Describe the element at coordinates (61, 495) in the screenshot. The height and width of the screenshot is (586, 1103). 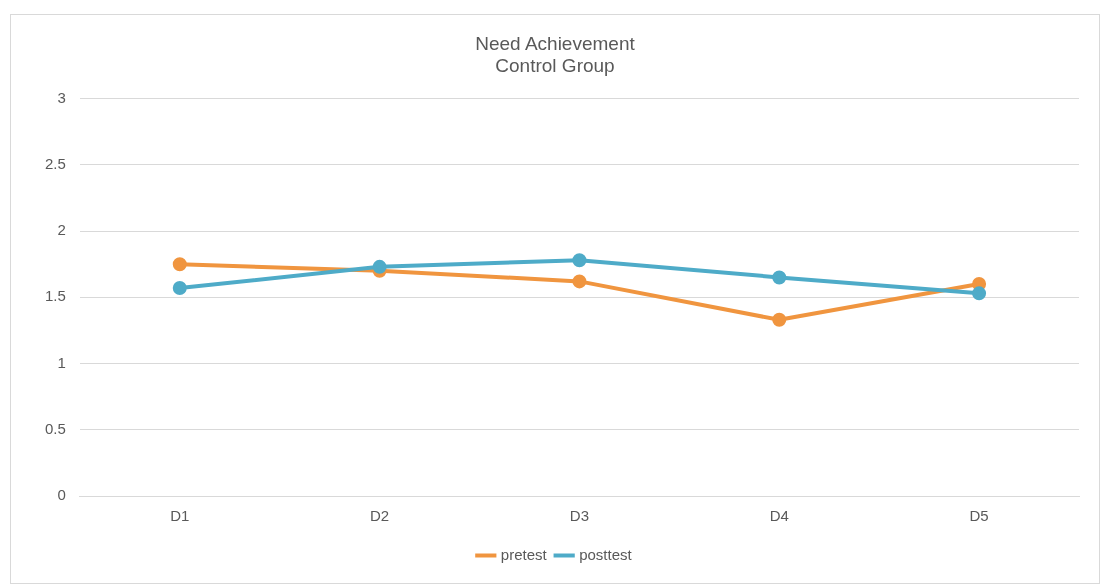
I see `y-tick-label: 0` at that location.